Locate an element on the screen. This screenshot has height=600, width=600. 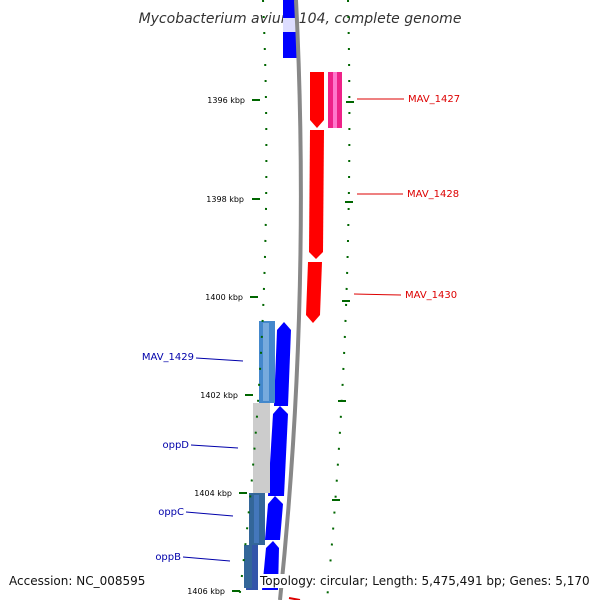
tick-1398: 1398 kbp is located at coordinates (233, 199).